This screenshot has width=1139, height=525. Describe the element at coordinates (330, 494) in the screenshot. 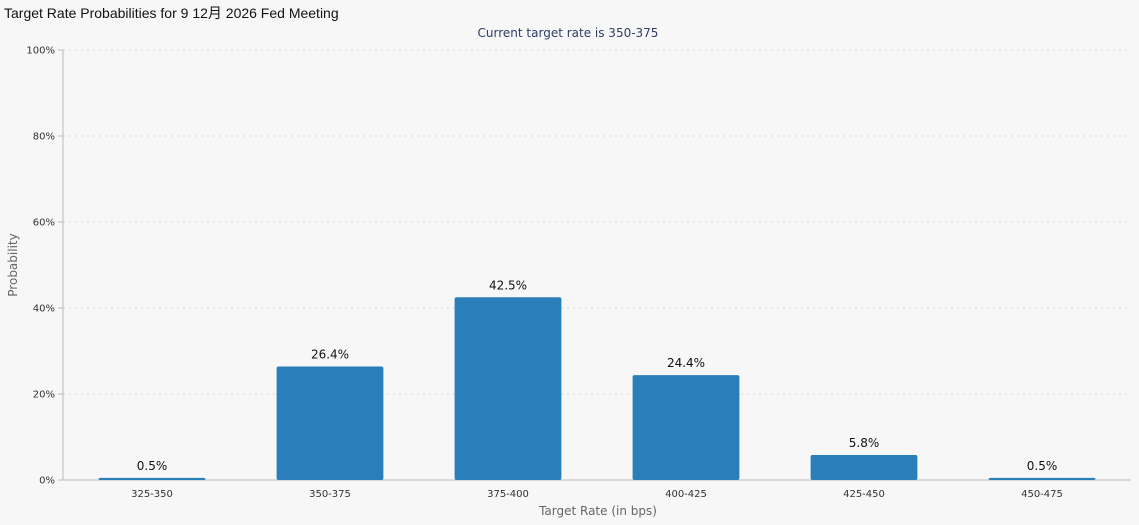

I see `x-tick-label: 350-375` at that location.